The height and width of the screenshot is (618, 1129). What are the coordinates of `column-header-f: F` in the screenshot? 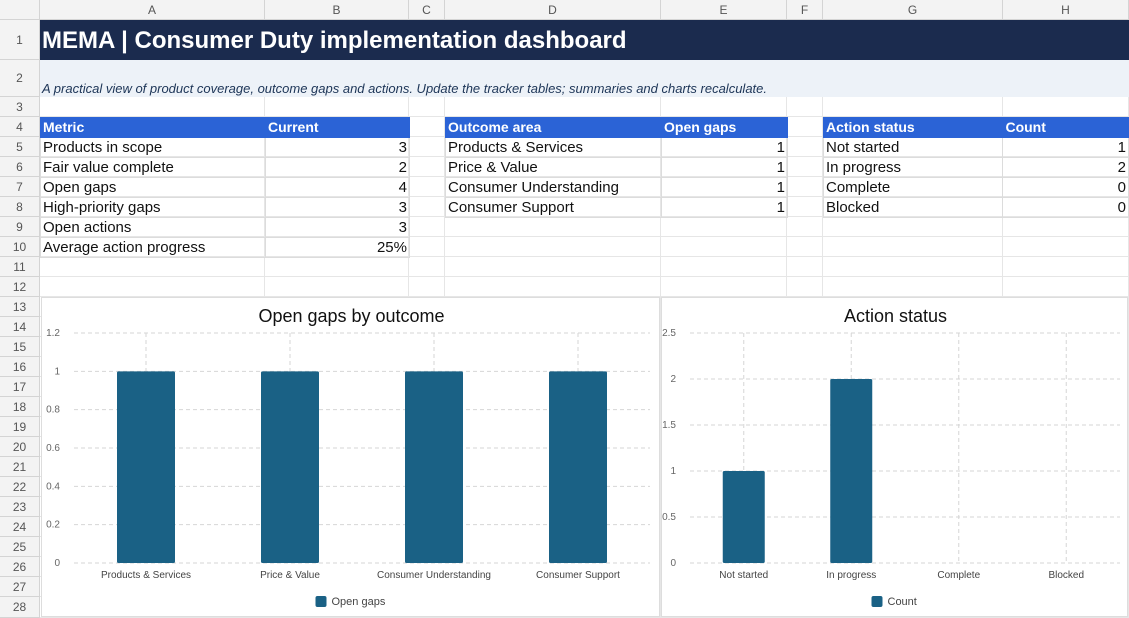 It's located at (805, 10).